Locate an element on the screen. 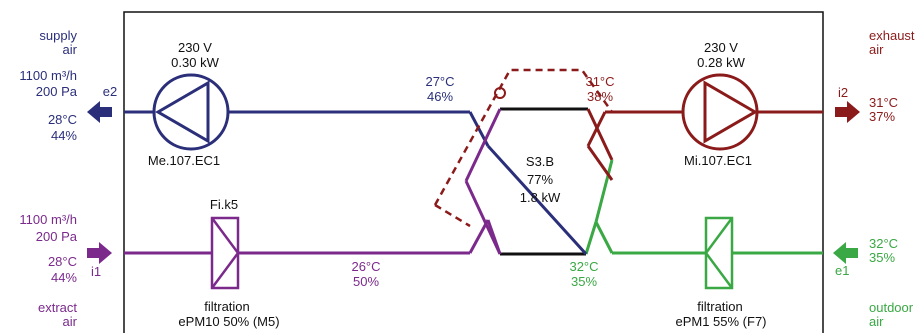 Image resolution: width=922 pixels, height=333 pixels. supply-pressure: 200 Pa is located at coordinates (57, 91).